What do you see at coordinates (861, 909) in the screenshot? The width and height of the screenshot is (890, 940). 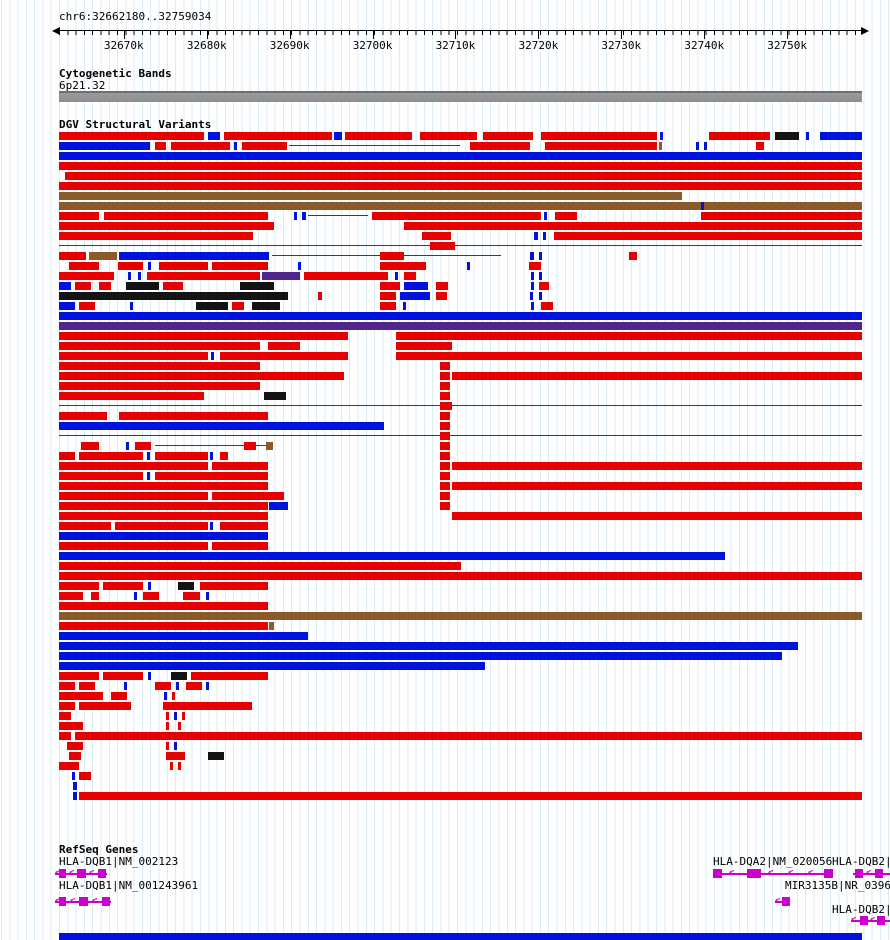 I see `gene-label: HLA-DQB2|` at bounding box center [861, 909].